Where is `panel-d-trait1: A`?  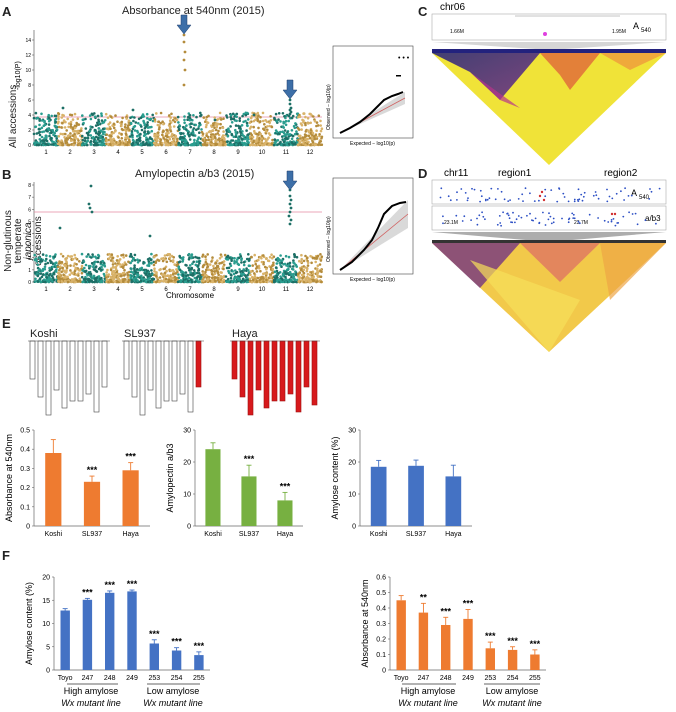 panel-d-trait1: A is located at coordinates (634, 193).